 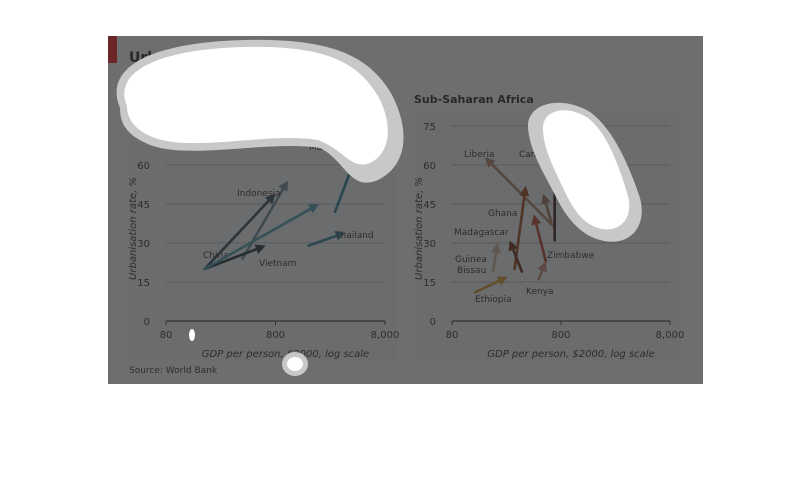 I want to click on series-label: Madagascar, so click(x=481, y=233).